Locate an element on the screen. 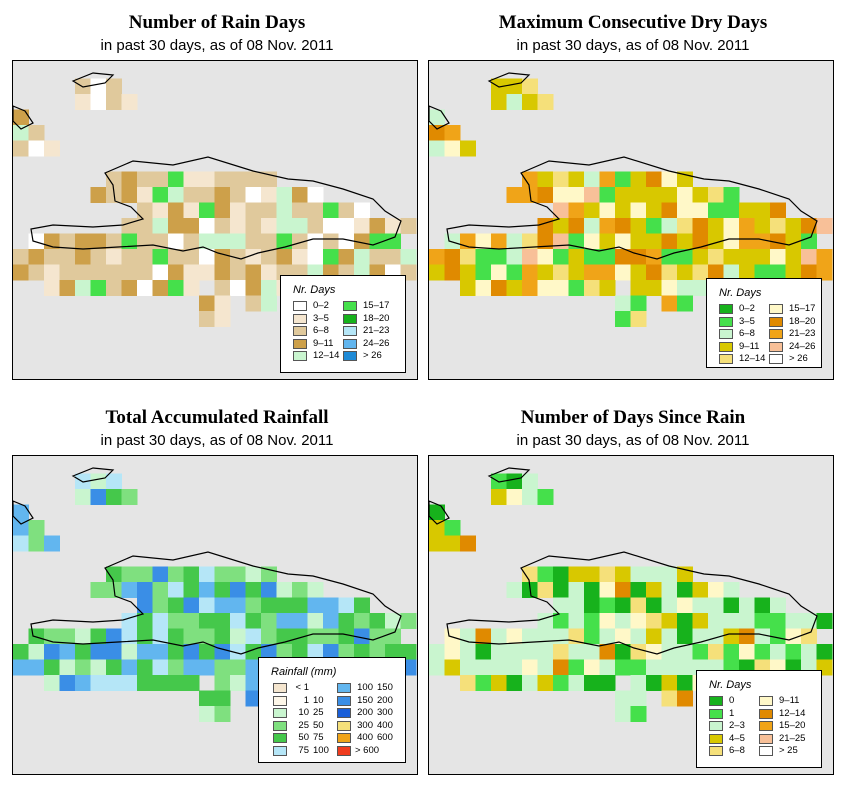 The height and width of the screenshot is (793, 853). legend-label: 18–20 is located at coordinates (802, 321).